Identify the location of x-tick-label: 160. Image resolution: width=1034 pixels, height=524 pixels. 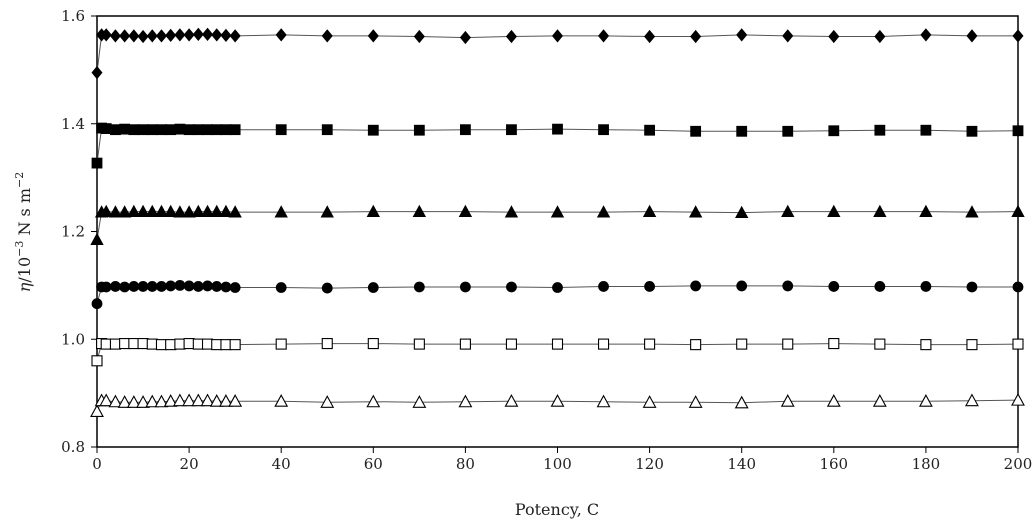
(833, 464).